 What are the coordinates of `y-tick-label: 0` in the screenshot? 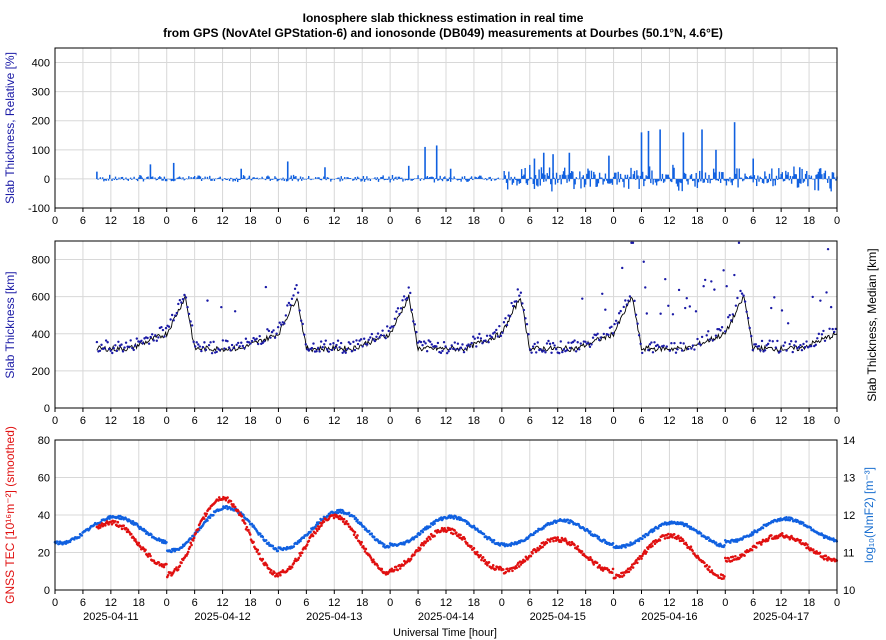 It's located at (47, 591).